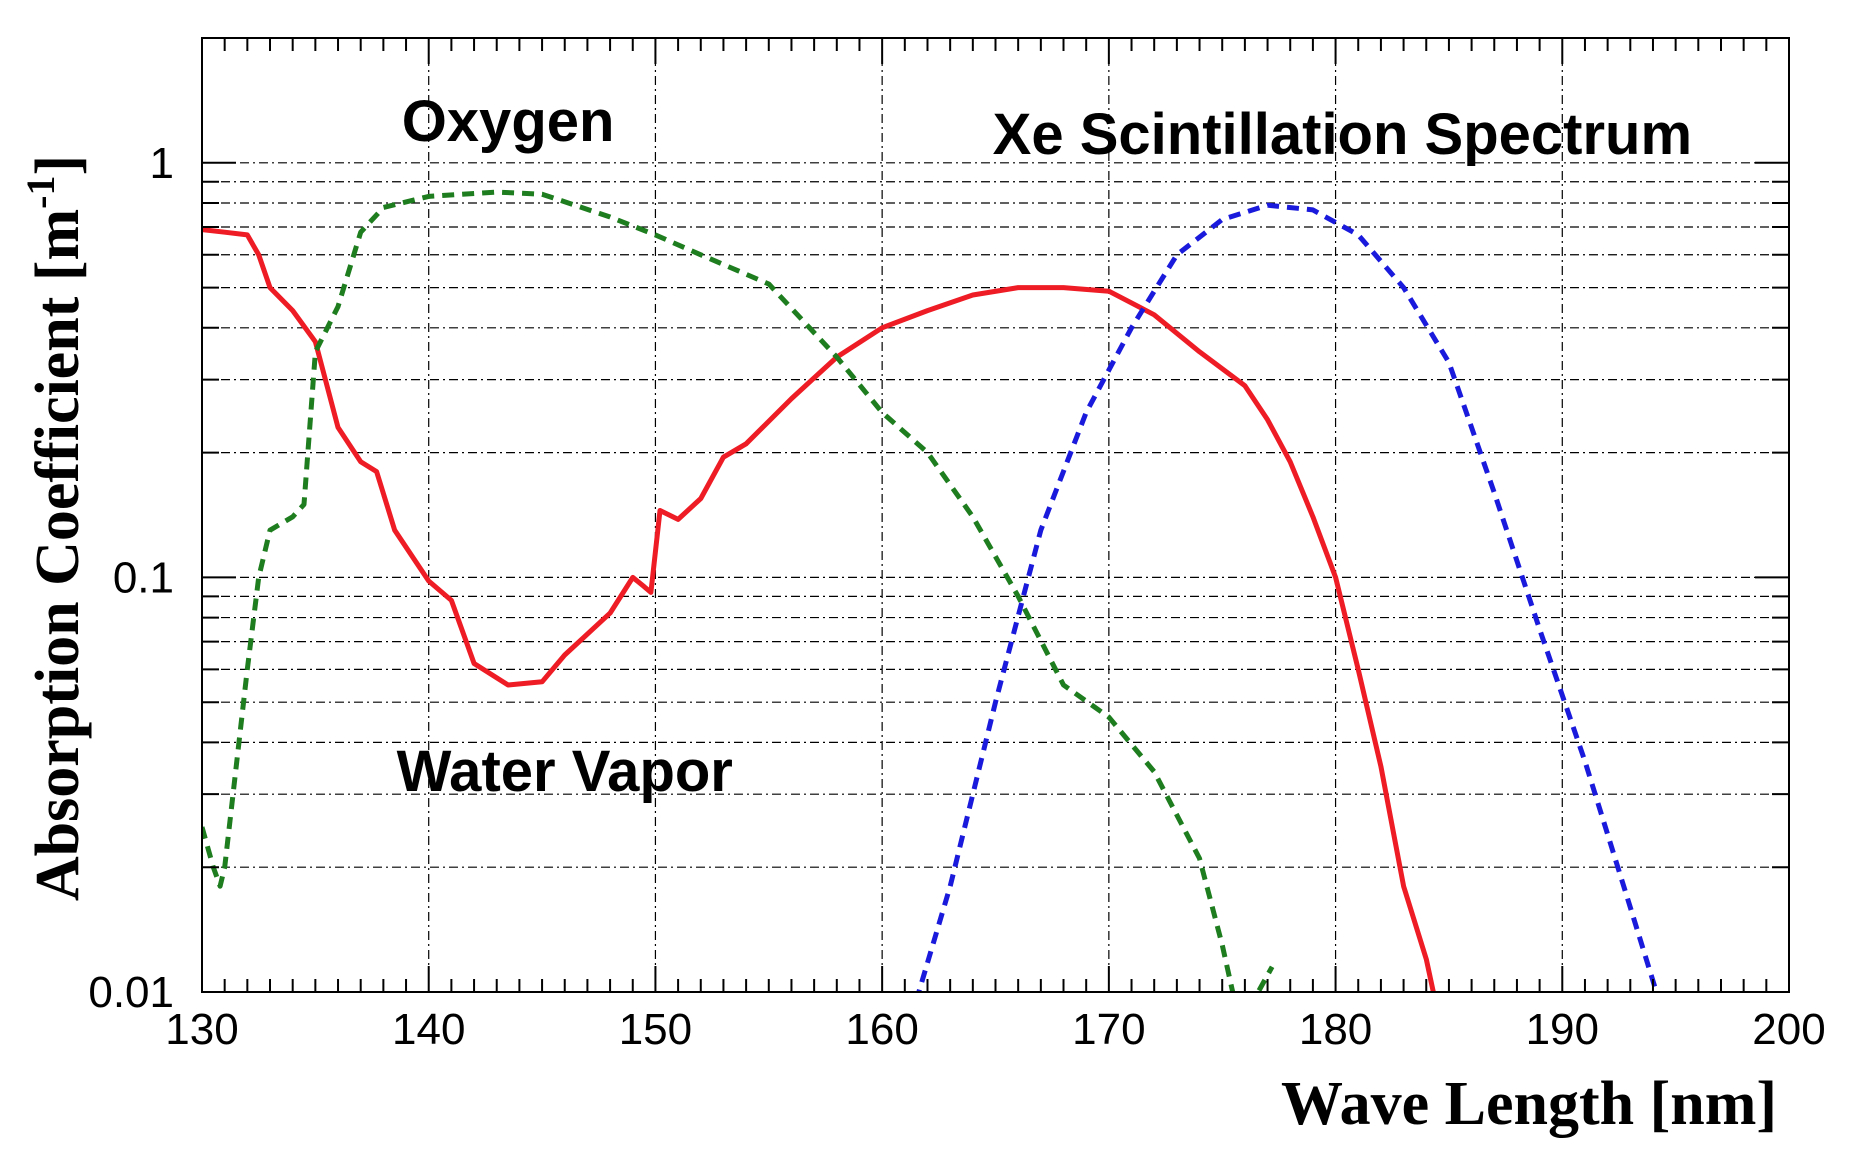 This screenshot has width=1866, height=1150. Describe the element at coordinates (143, 577) in the screenshot. I see `y-tick-label: 0.1` at that location.